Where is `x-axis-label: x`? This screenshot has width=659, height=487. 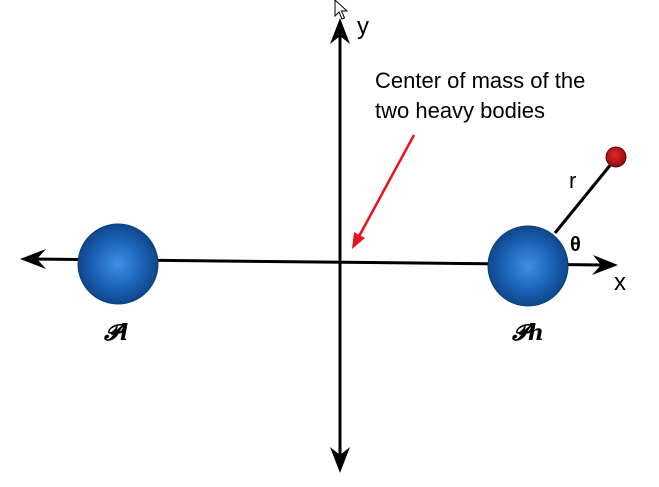
x-axis-label: x is located at coordinates (620, 282).